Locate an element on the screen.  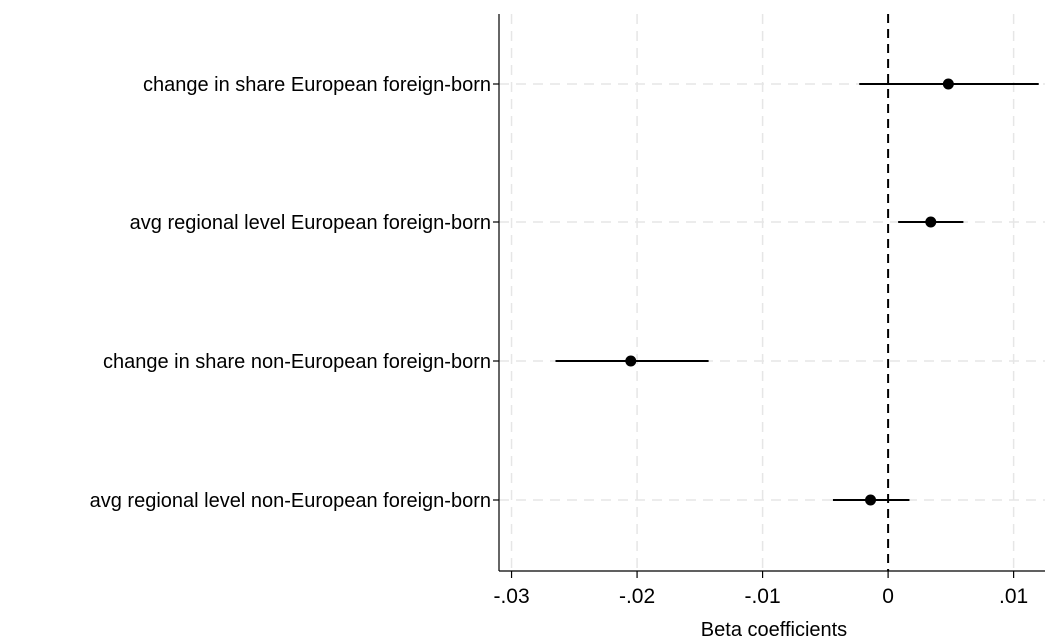
y-category-label: avg regional level European foreign-born is located at coordinates (310, 223).